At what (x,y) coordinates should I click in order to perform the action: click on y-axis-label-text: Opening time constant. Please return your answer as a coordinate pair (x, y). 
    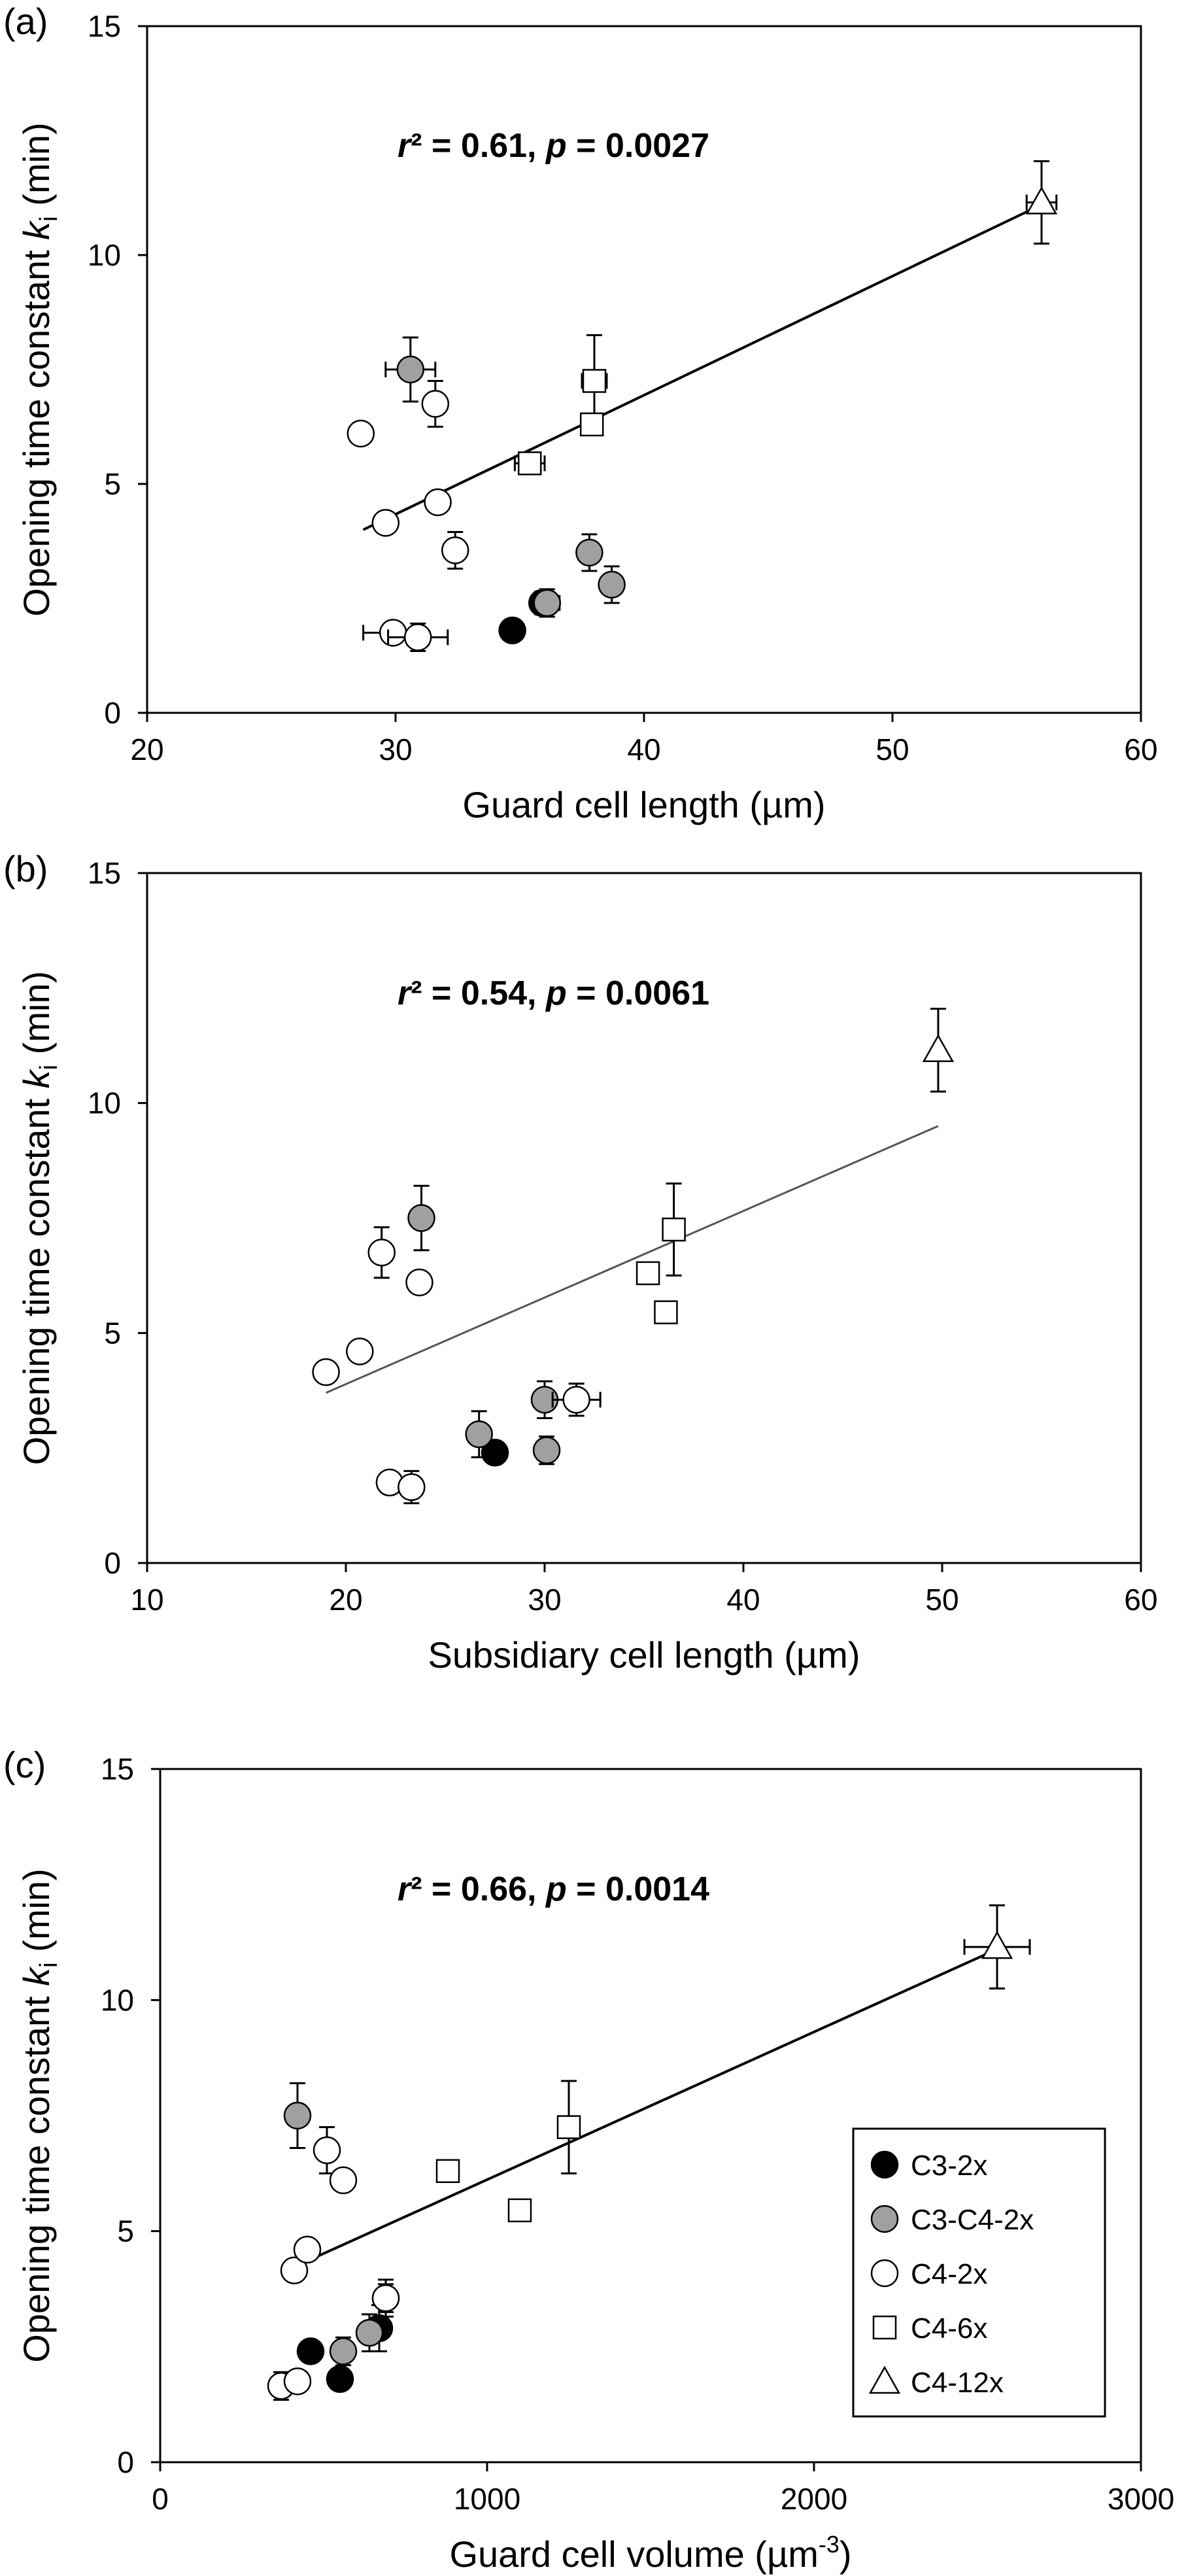
    Looking at the image, I should click on (36, 2175).